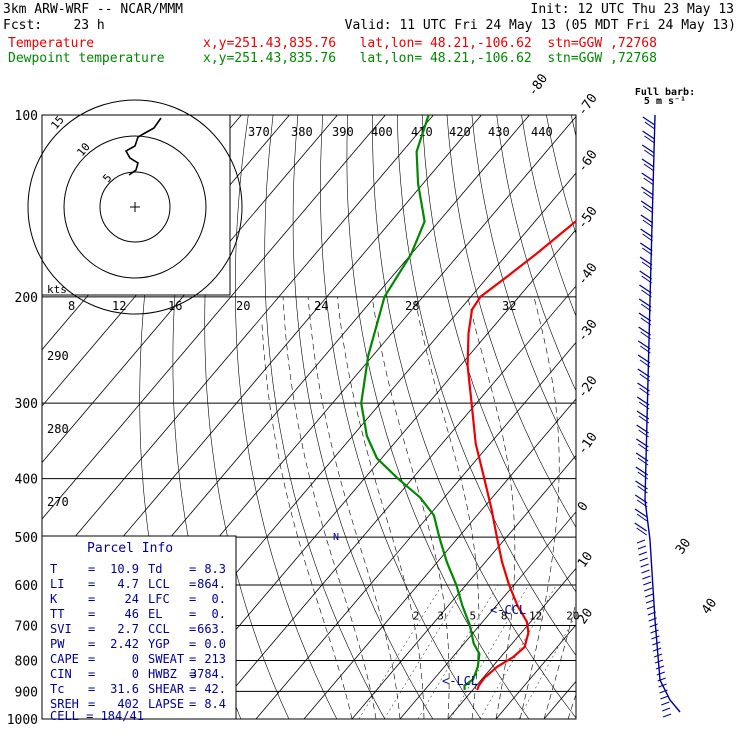 This screenshot has width=740, height=740. What do you see at coordinates (382, 132) in the screenshot?
I see `theta-label: 400` at bounding box center [382, 132].